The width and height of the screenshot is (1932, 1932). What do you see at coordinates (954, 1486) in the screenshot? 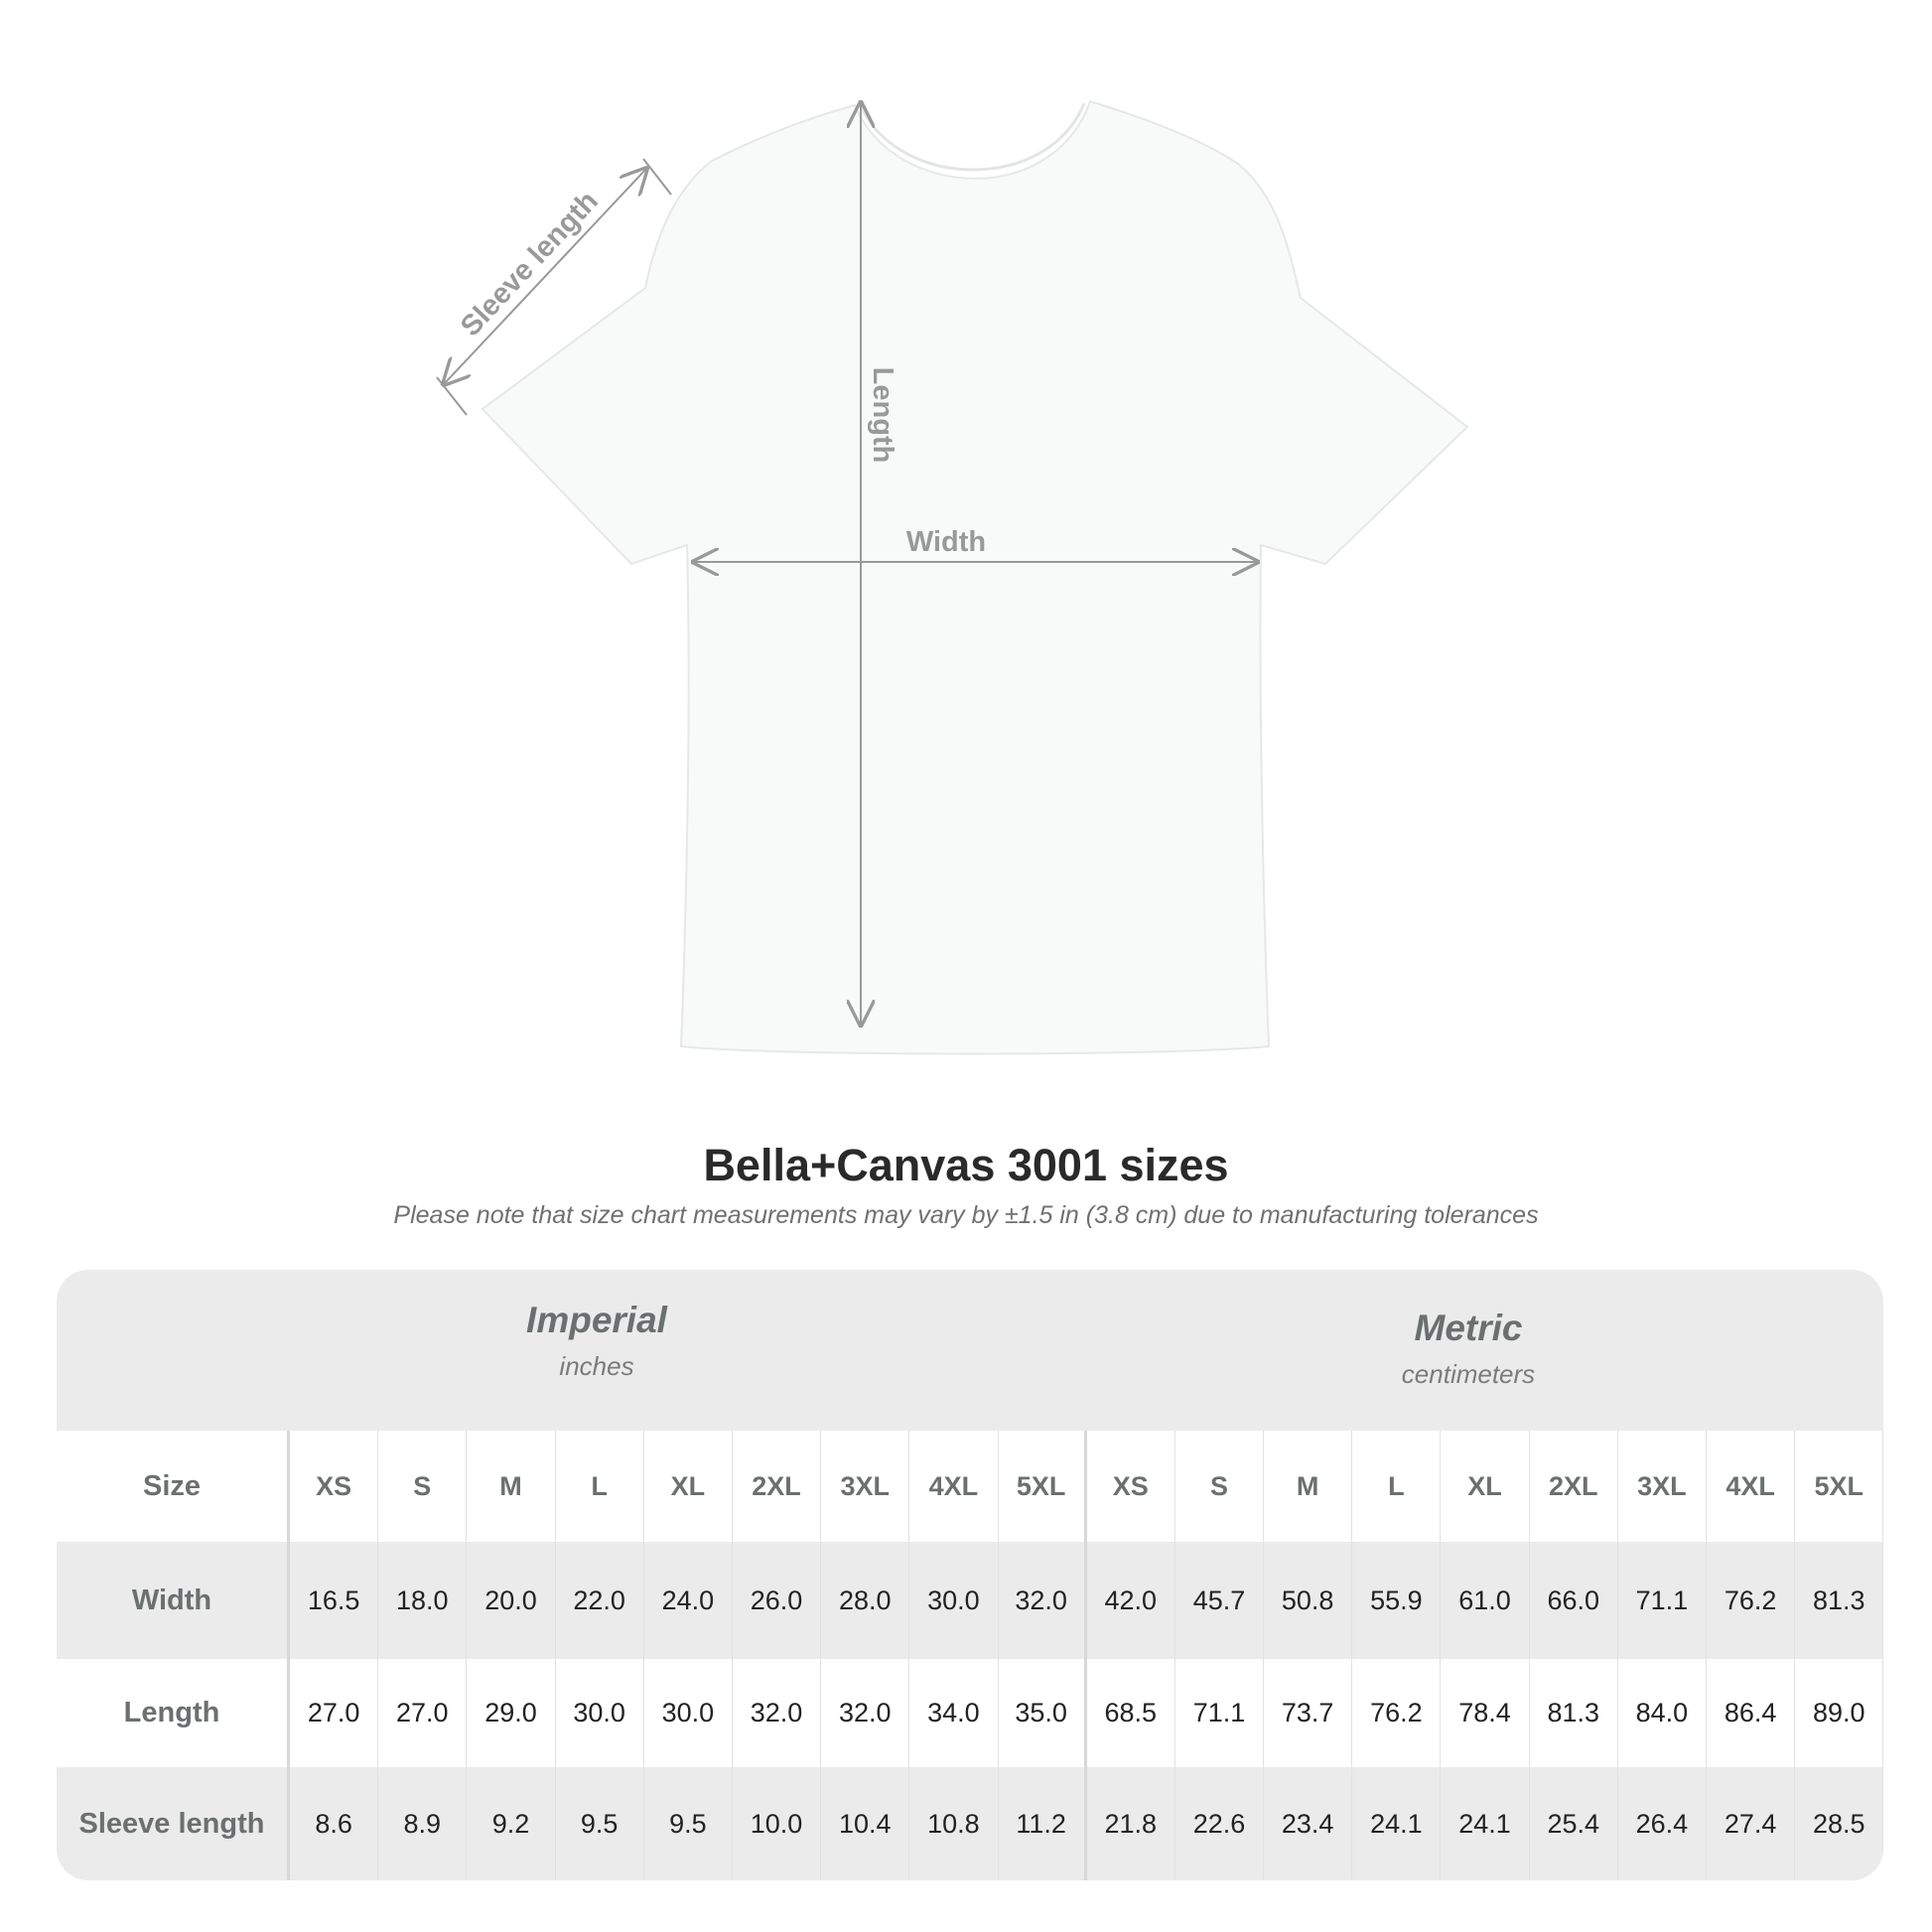
I see `size-header-imperial: 4XL` at bounding box center [954, 1486].